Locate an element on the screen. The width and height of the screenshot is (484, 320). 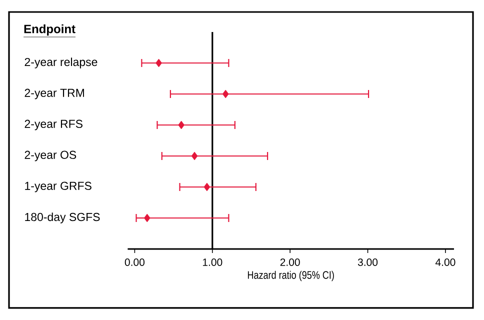
x-tick-label: 2.00 is located at coordinates (290, 262).